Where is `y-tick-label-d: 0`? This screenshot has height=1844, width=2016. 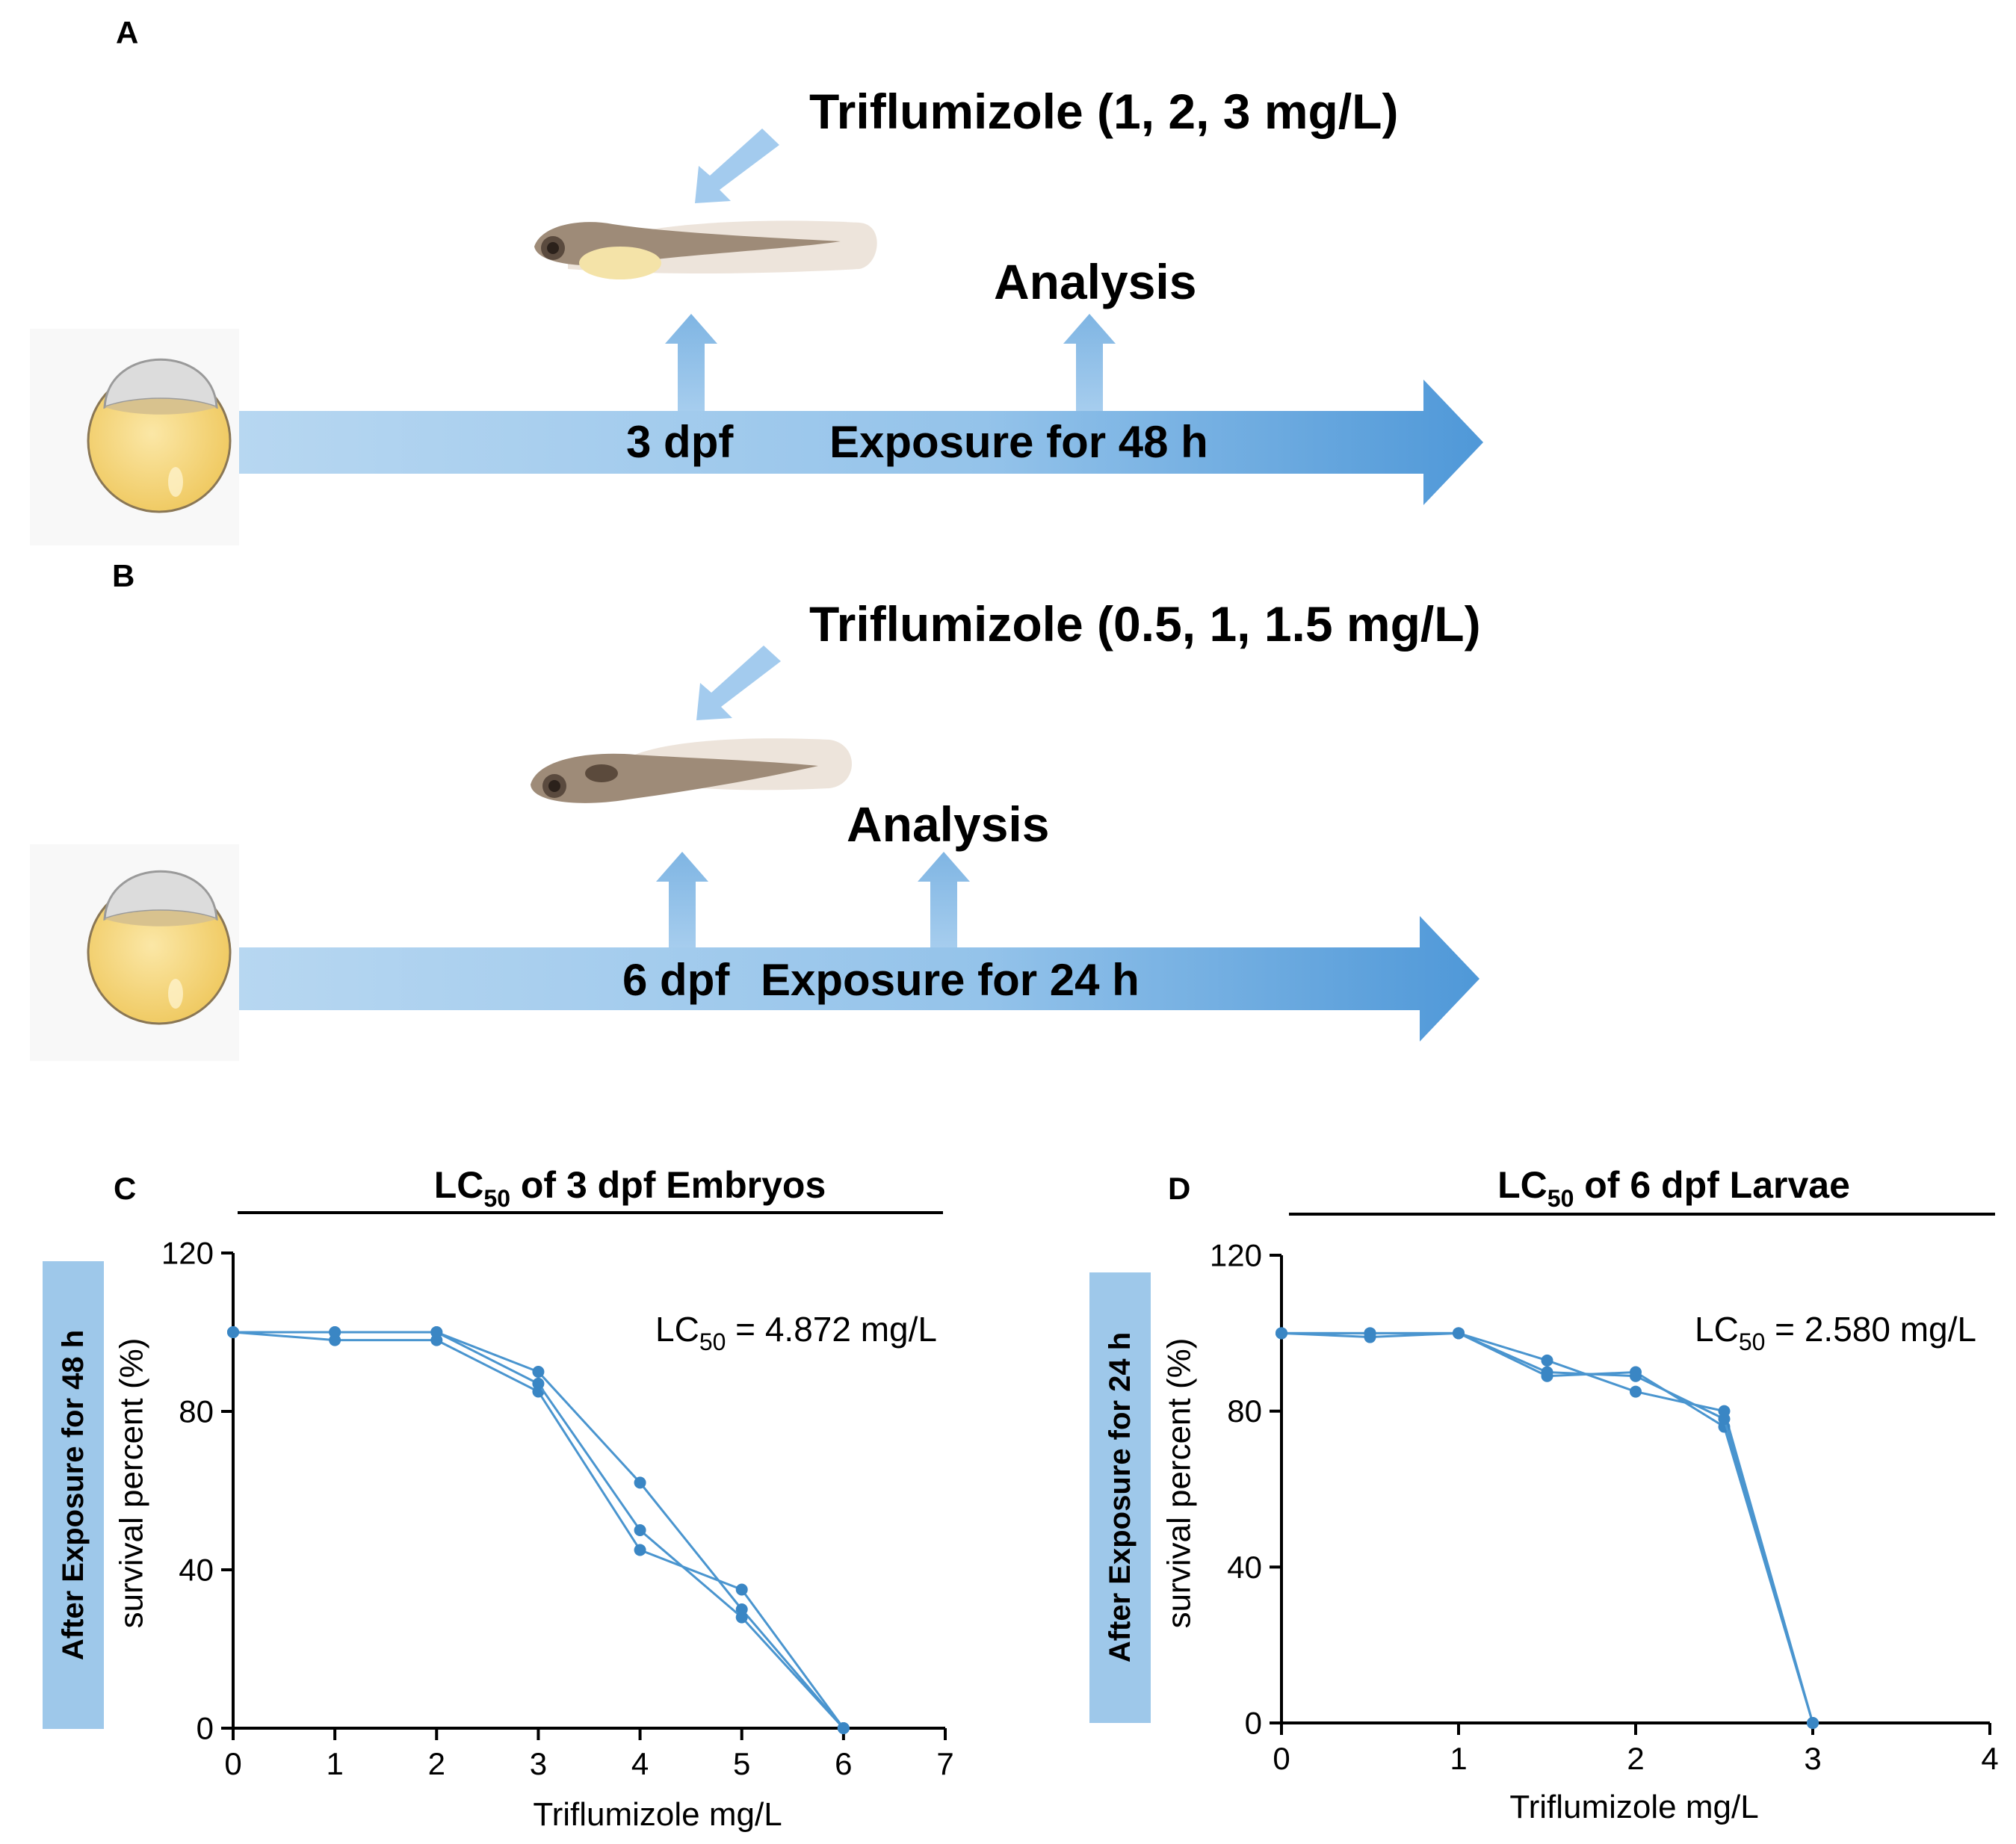
y-tick-label-d: 0 is located at coordinates (1253, 1723).